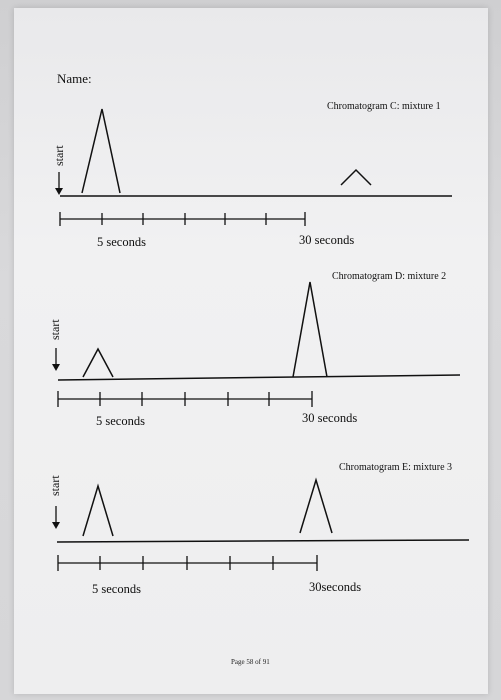  I want to click on chromatogram-title: Chromatogram E: mixture 3, so click(396, 467).